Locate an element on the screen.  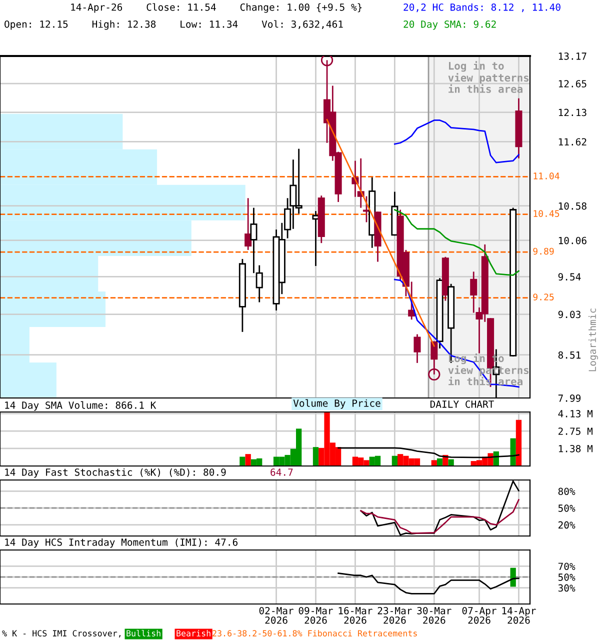
y-tick-label: 1.38 M is located at coordinates (575, 448).